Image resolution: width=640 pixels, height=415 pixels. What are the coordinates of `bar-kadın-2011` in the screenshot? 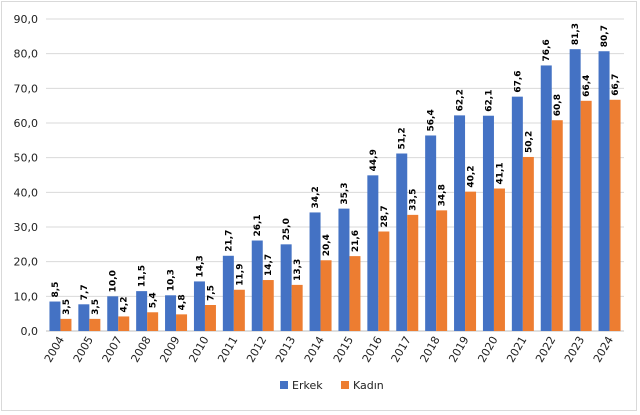 It's located at (239, 310).